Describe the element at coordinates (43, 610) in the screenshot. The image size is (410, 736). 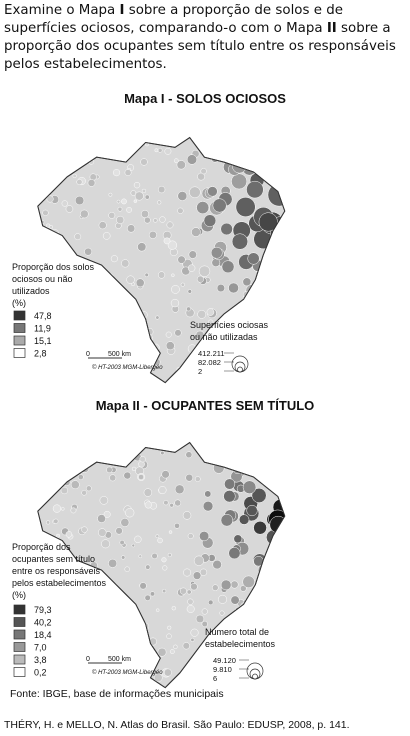
I see `legend-label: 79,3` at that location.